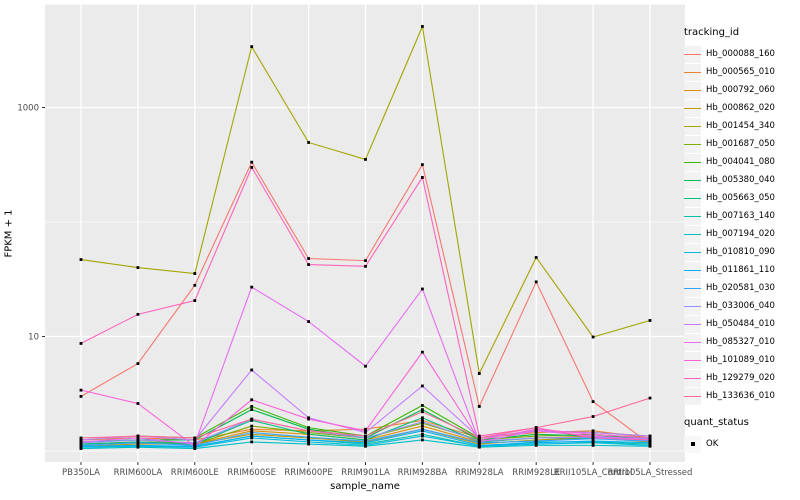 This screenshot has height=500, width=800. I want to click on legend-item-Hb_007163_140: Hb_007163_140, so click(742, 216).